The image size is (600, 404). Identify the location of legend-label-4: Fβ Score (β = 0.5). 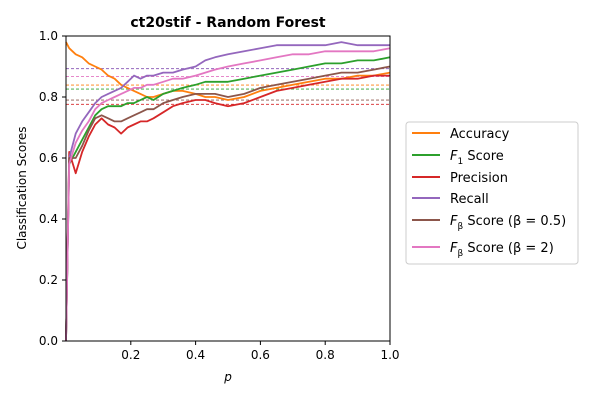
(508, 223).